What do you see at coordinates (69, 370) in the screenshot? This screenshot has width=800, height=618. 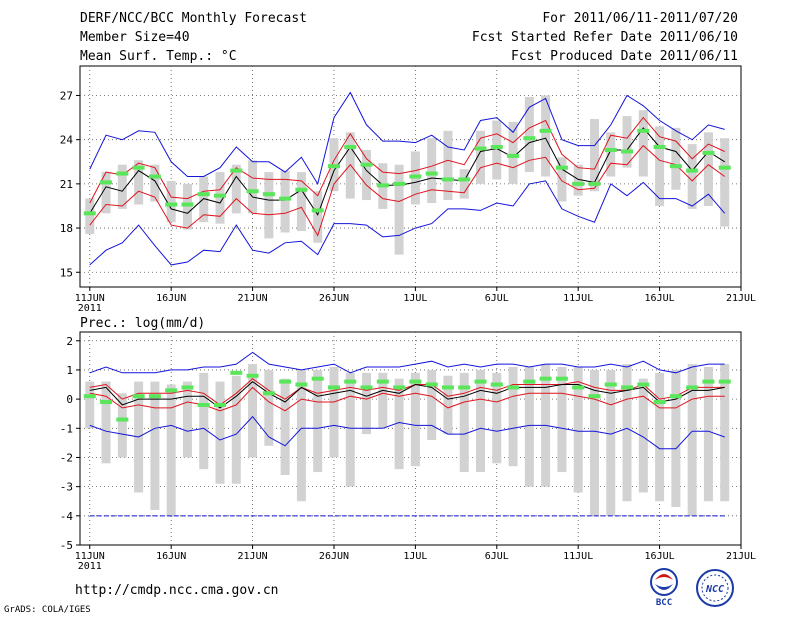 I see `y-tick-label: 1` at bounding box center [69, 370].